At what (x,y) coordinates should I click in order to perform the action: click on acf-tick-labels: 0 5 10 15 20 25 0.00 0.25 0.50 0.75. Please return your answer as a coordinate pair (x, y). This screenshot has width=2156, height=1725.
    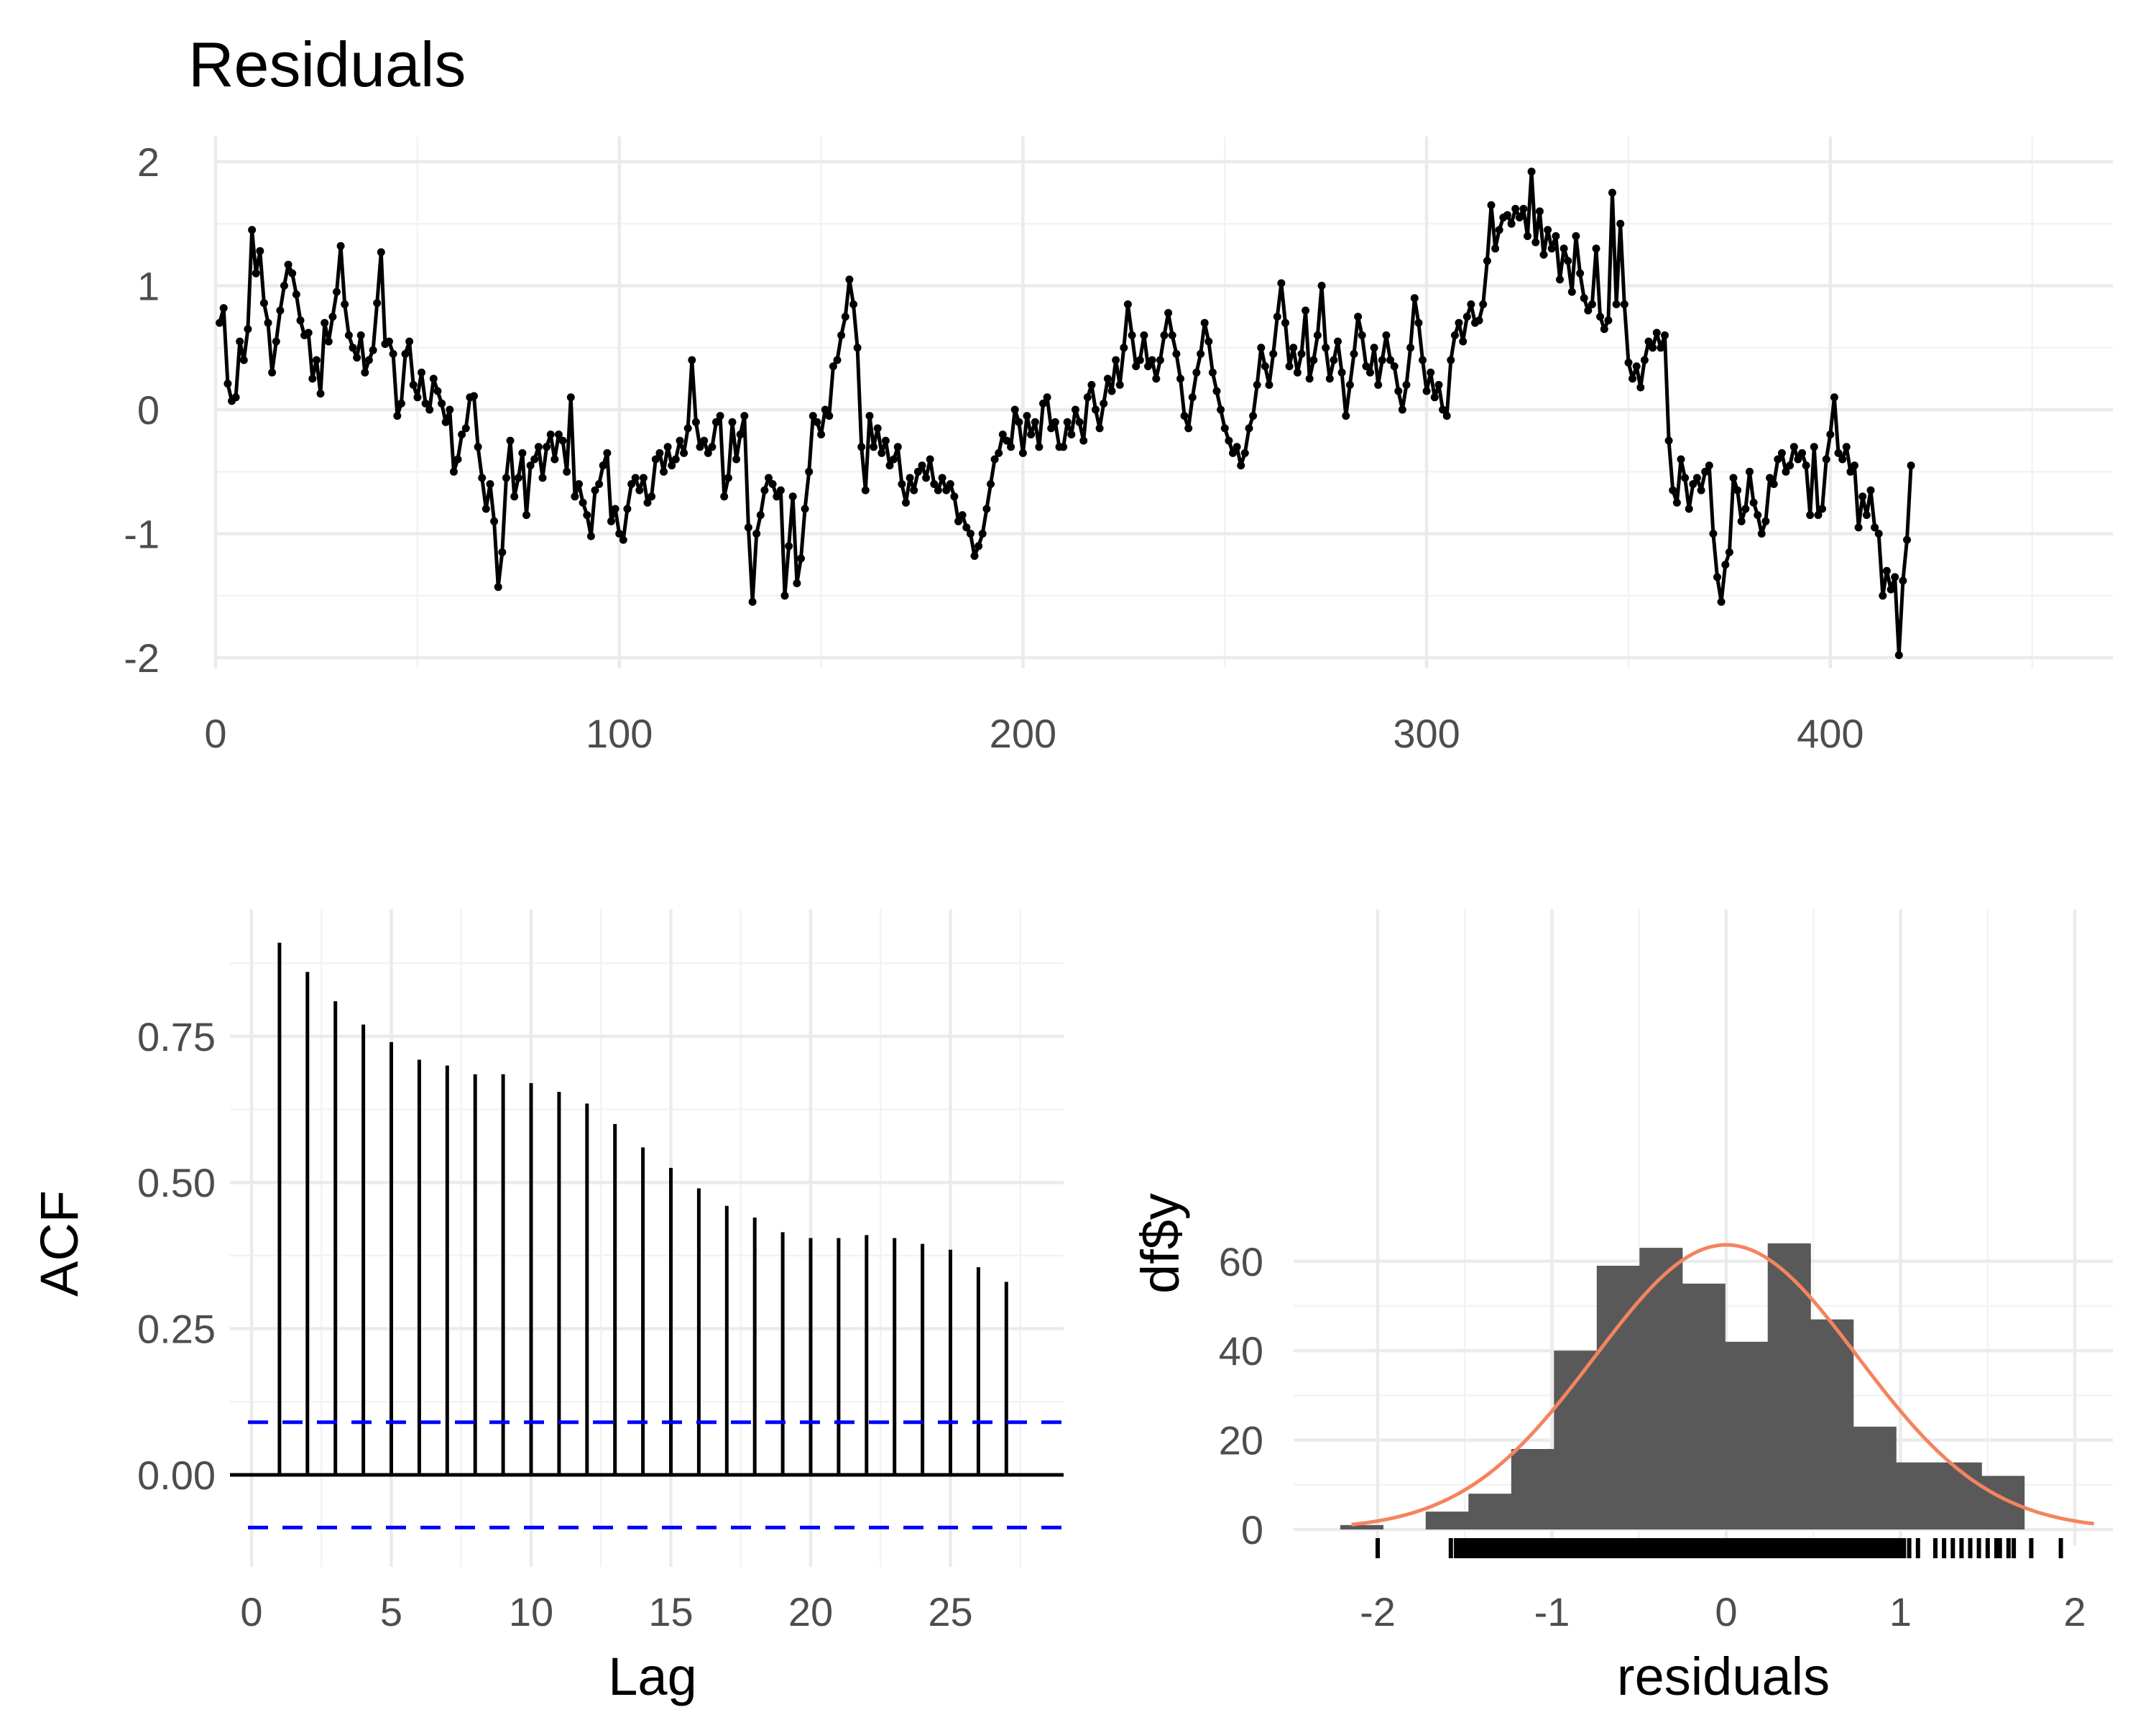
    Looking at the image, I should click on (555, 1324).